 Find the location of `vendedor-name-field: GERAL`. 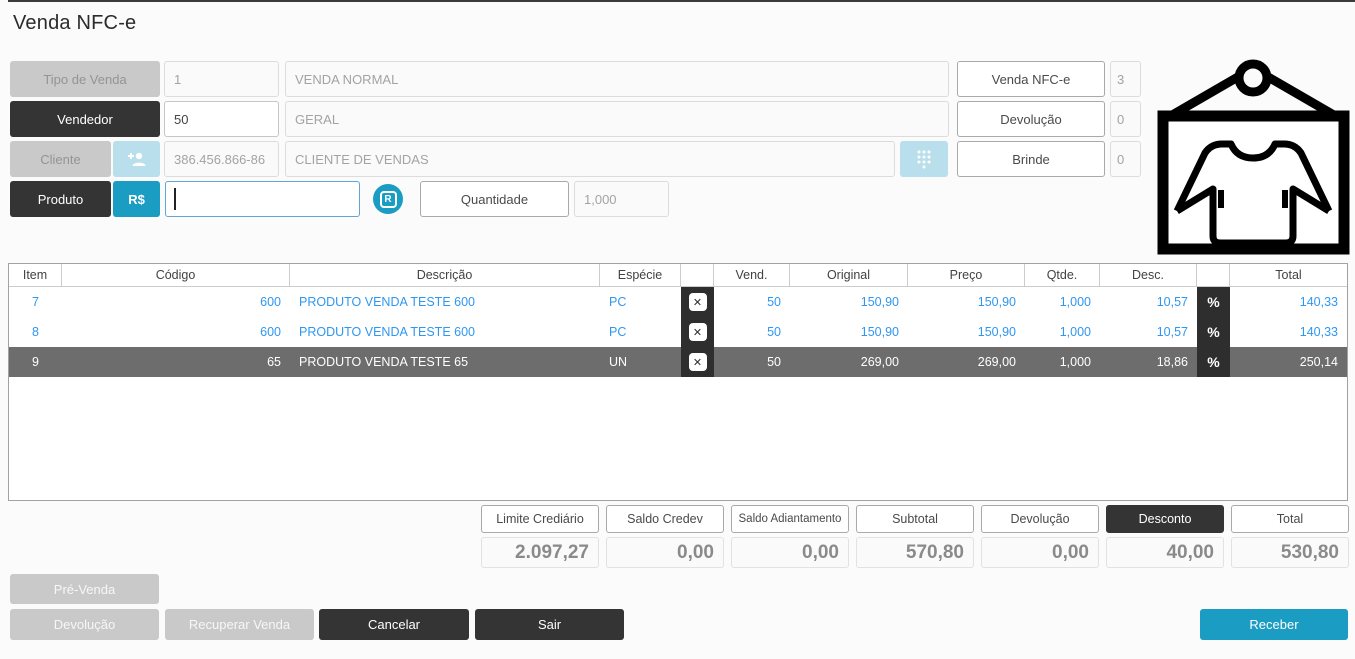

vendedor-name-field: GERAL is located at coordinates (617, 119).